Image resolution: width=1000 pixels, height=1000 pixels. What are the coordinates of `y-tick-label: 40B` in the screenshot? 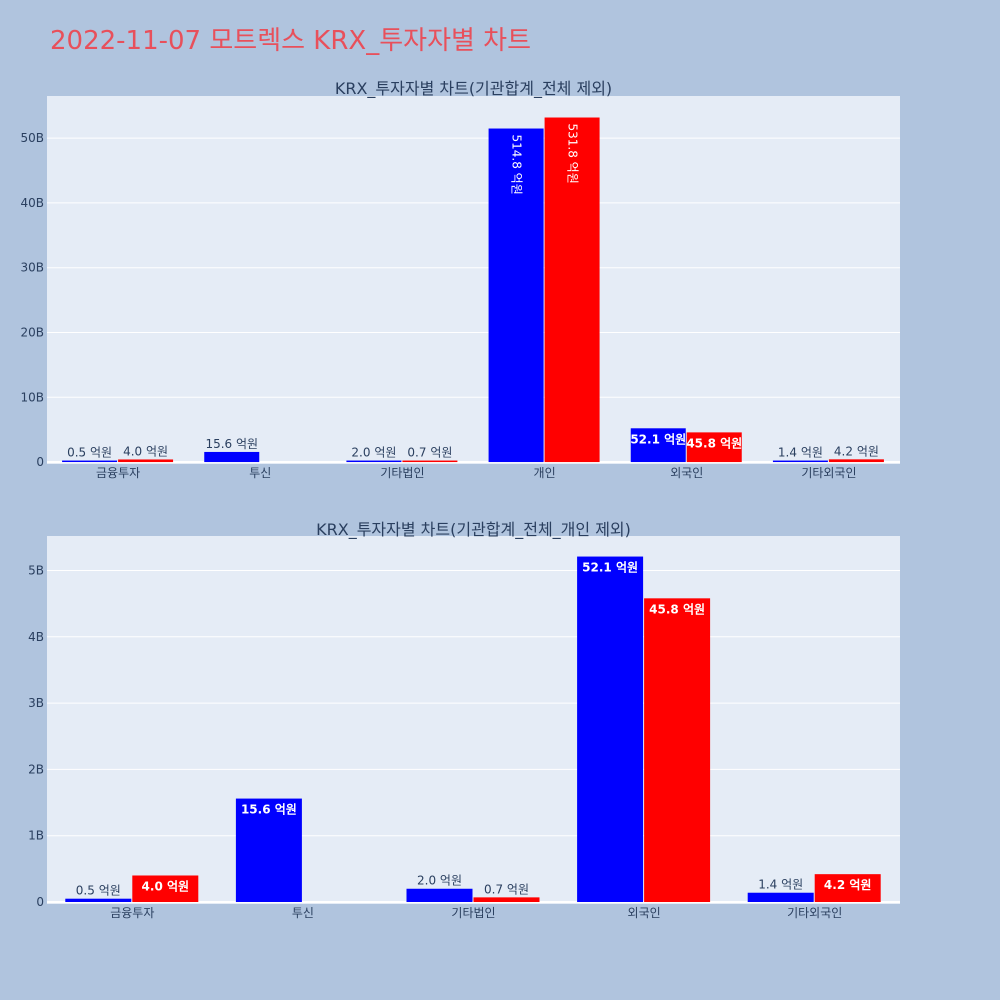 It's located at (32, 203).